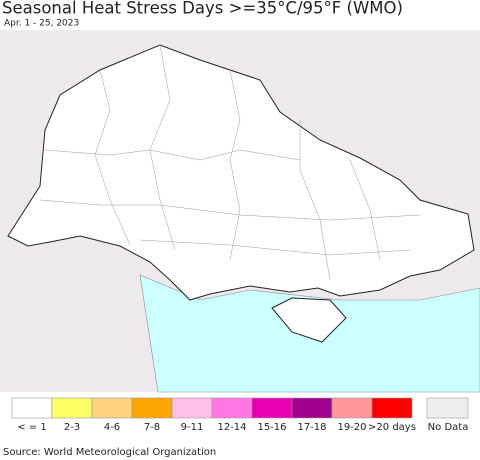 The height and width of the screenshot is (460, 480). What do you see at coordinates (41, 24) in the screenshot?
I see `subtitle: Apr. 1 - 25, 2023` at bounding box center [41, 24].